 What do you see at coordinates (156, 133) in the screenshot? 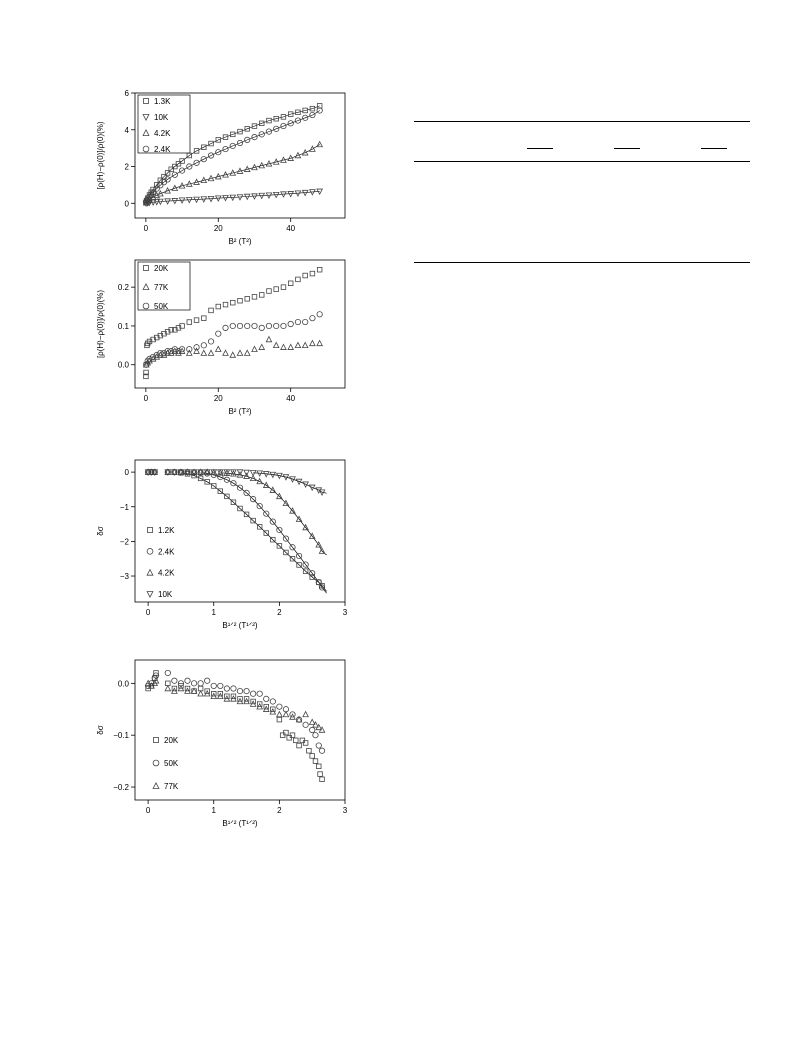
I see `legend-entry-4.2K: 4.2K` at bounding box center [156, 133].